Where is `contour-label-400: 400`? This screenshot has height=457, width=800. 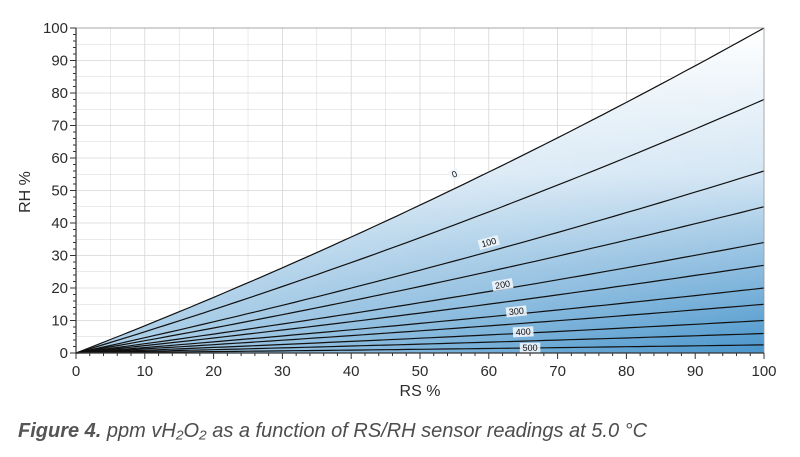 contour-label-400: 400 is located at coordinates (523, 332).